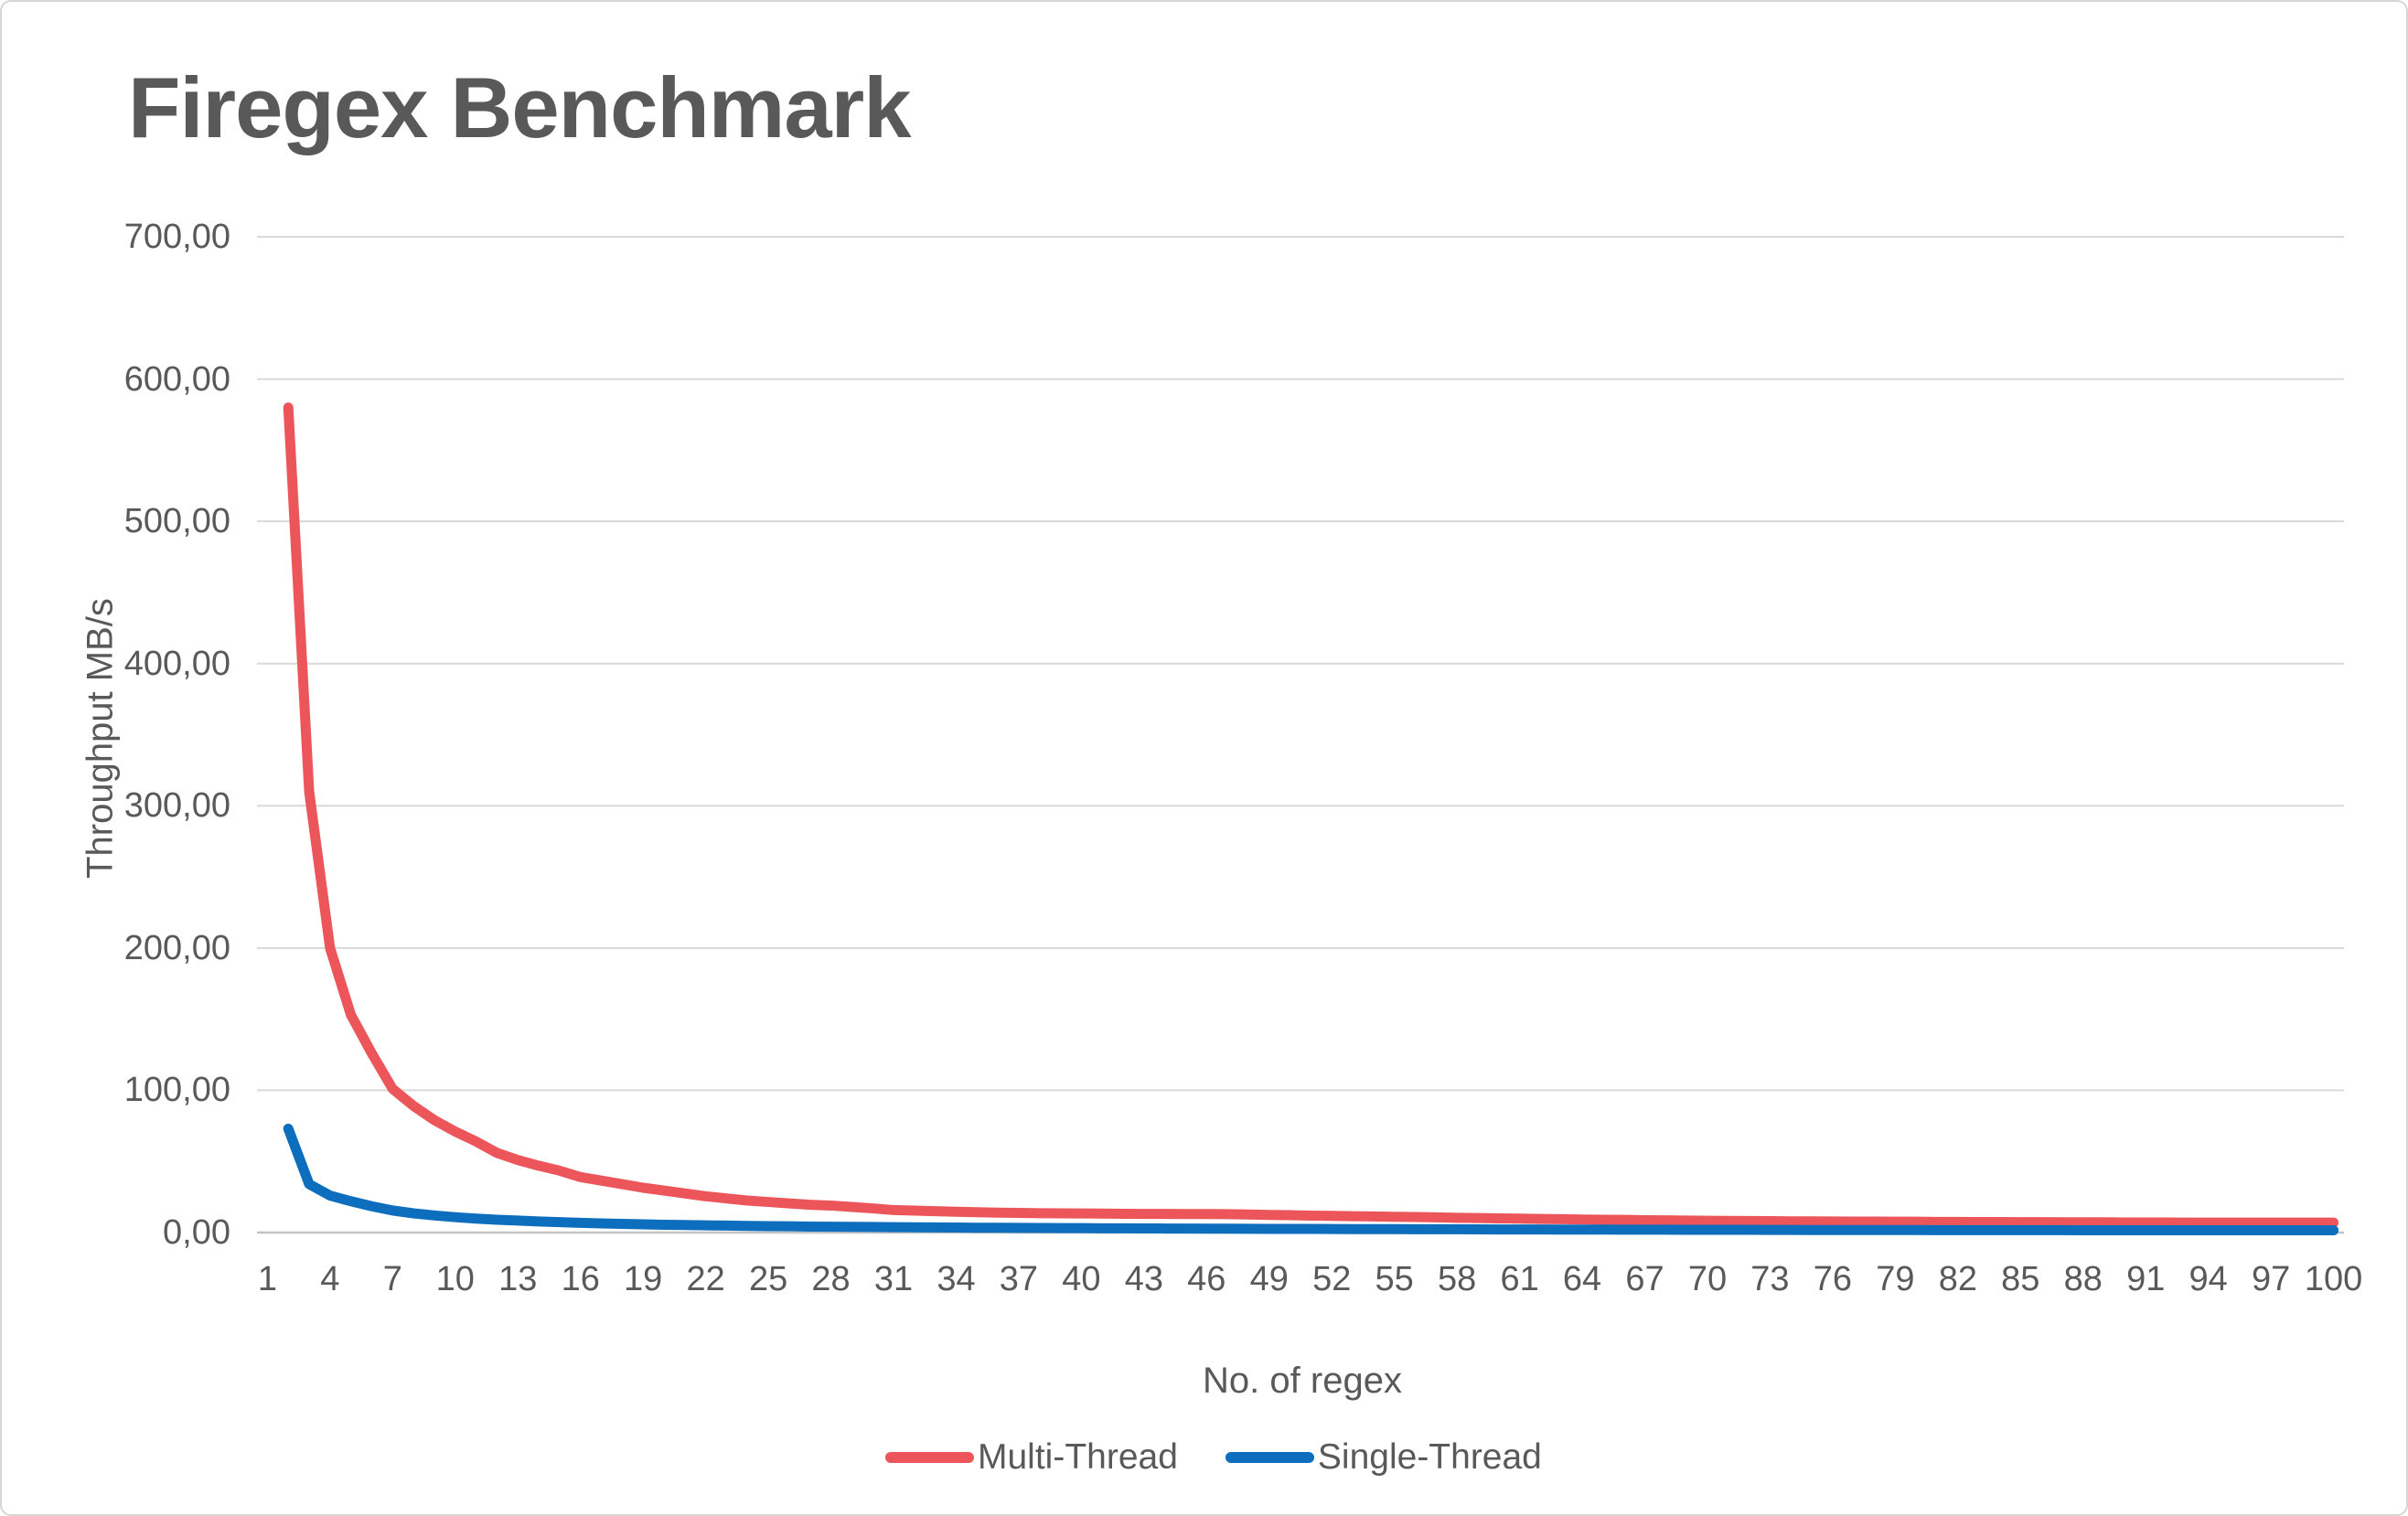 The height and width of the screenshot is (1516, 2408). Describe the element at coordinates (176, 663) in the screenshot. I see `y-tick-label: 400,00` at that location.